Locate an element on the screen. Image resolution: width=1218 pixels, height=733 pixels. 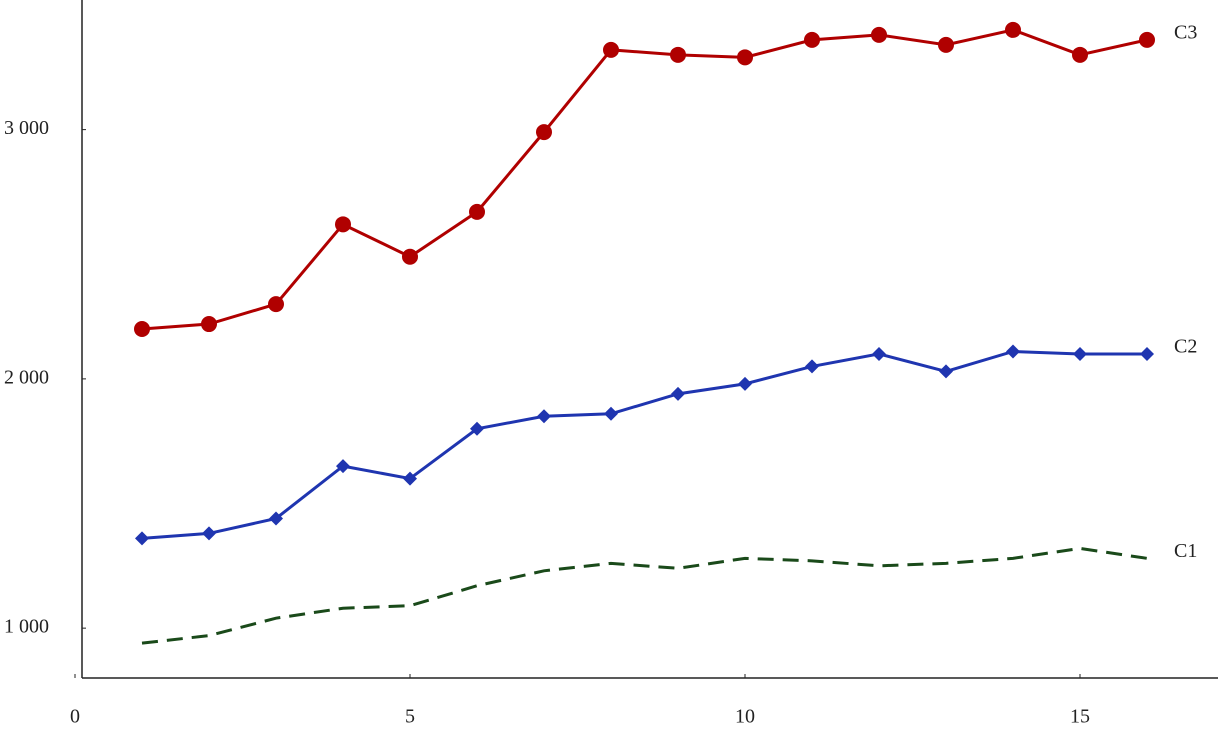
series-line is located at coordinates (644, 595).